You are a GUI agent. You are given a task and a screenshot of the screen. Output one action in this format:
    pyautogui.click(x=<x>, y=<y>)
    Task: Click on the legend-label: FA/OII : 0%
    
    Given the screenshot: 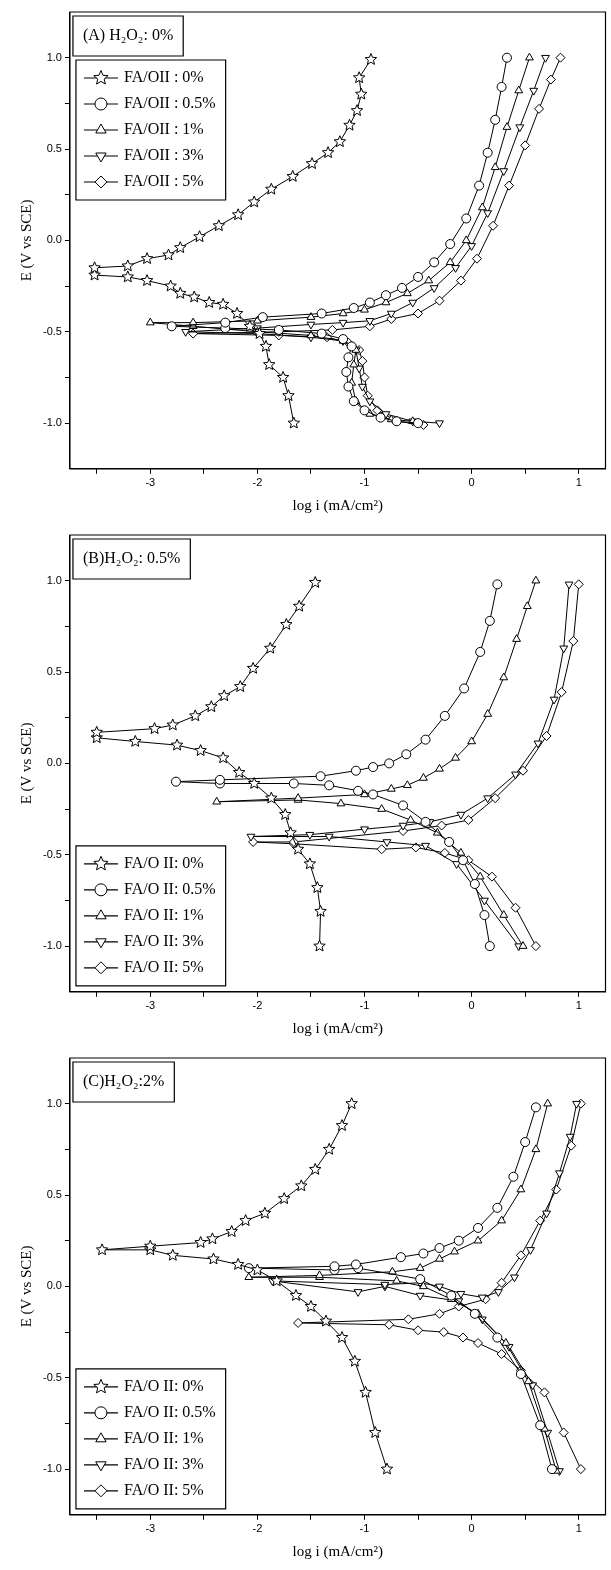 What is the action you would take?
    pyautogui.click(x=163, y=77)
    